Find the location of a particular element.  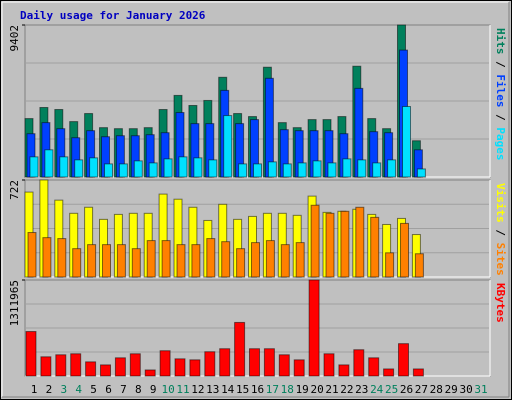

x-tick-label: 3 is located at coordinates (63, 389).